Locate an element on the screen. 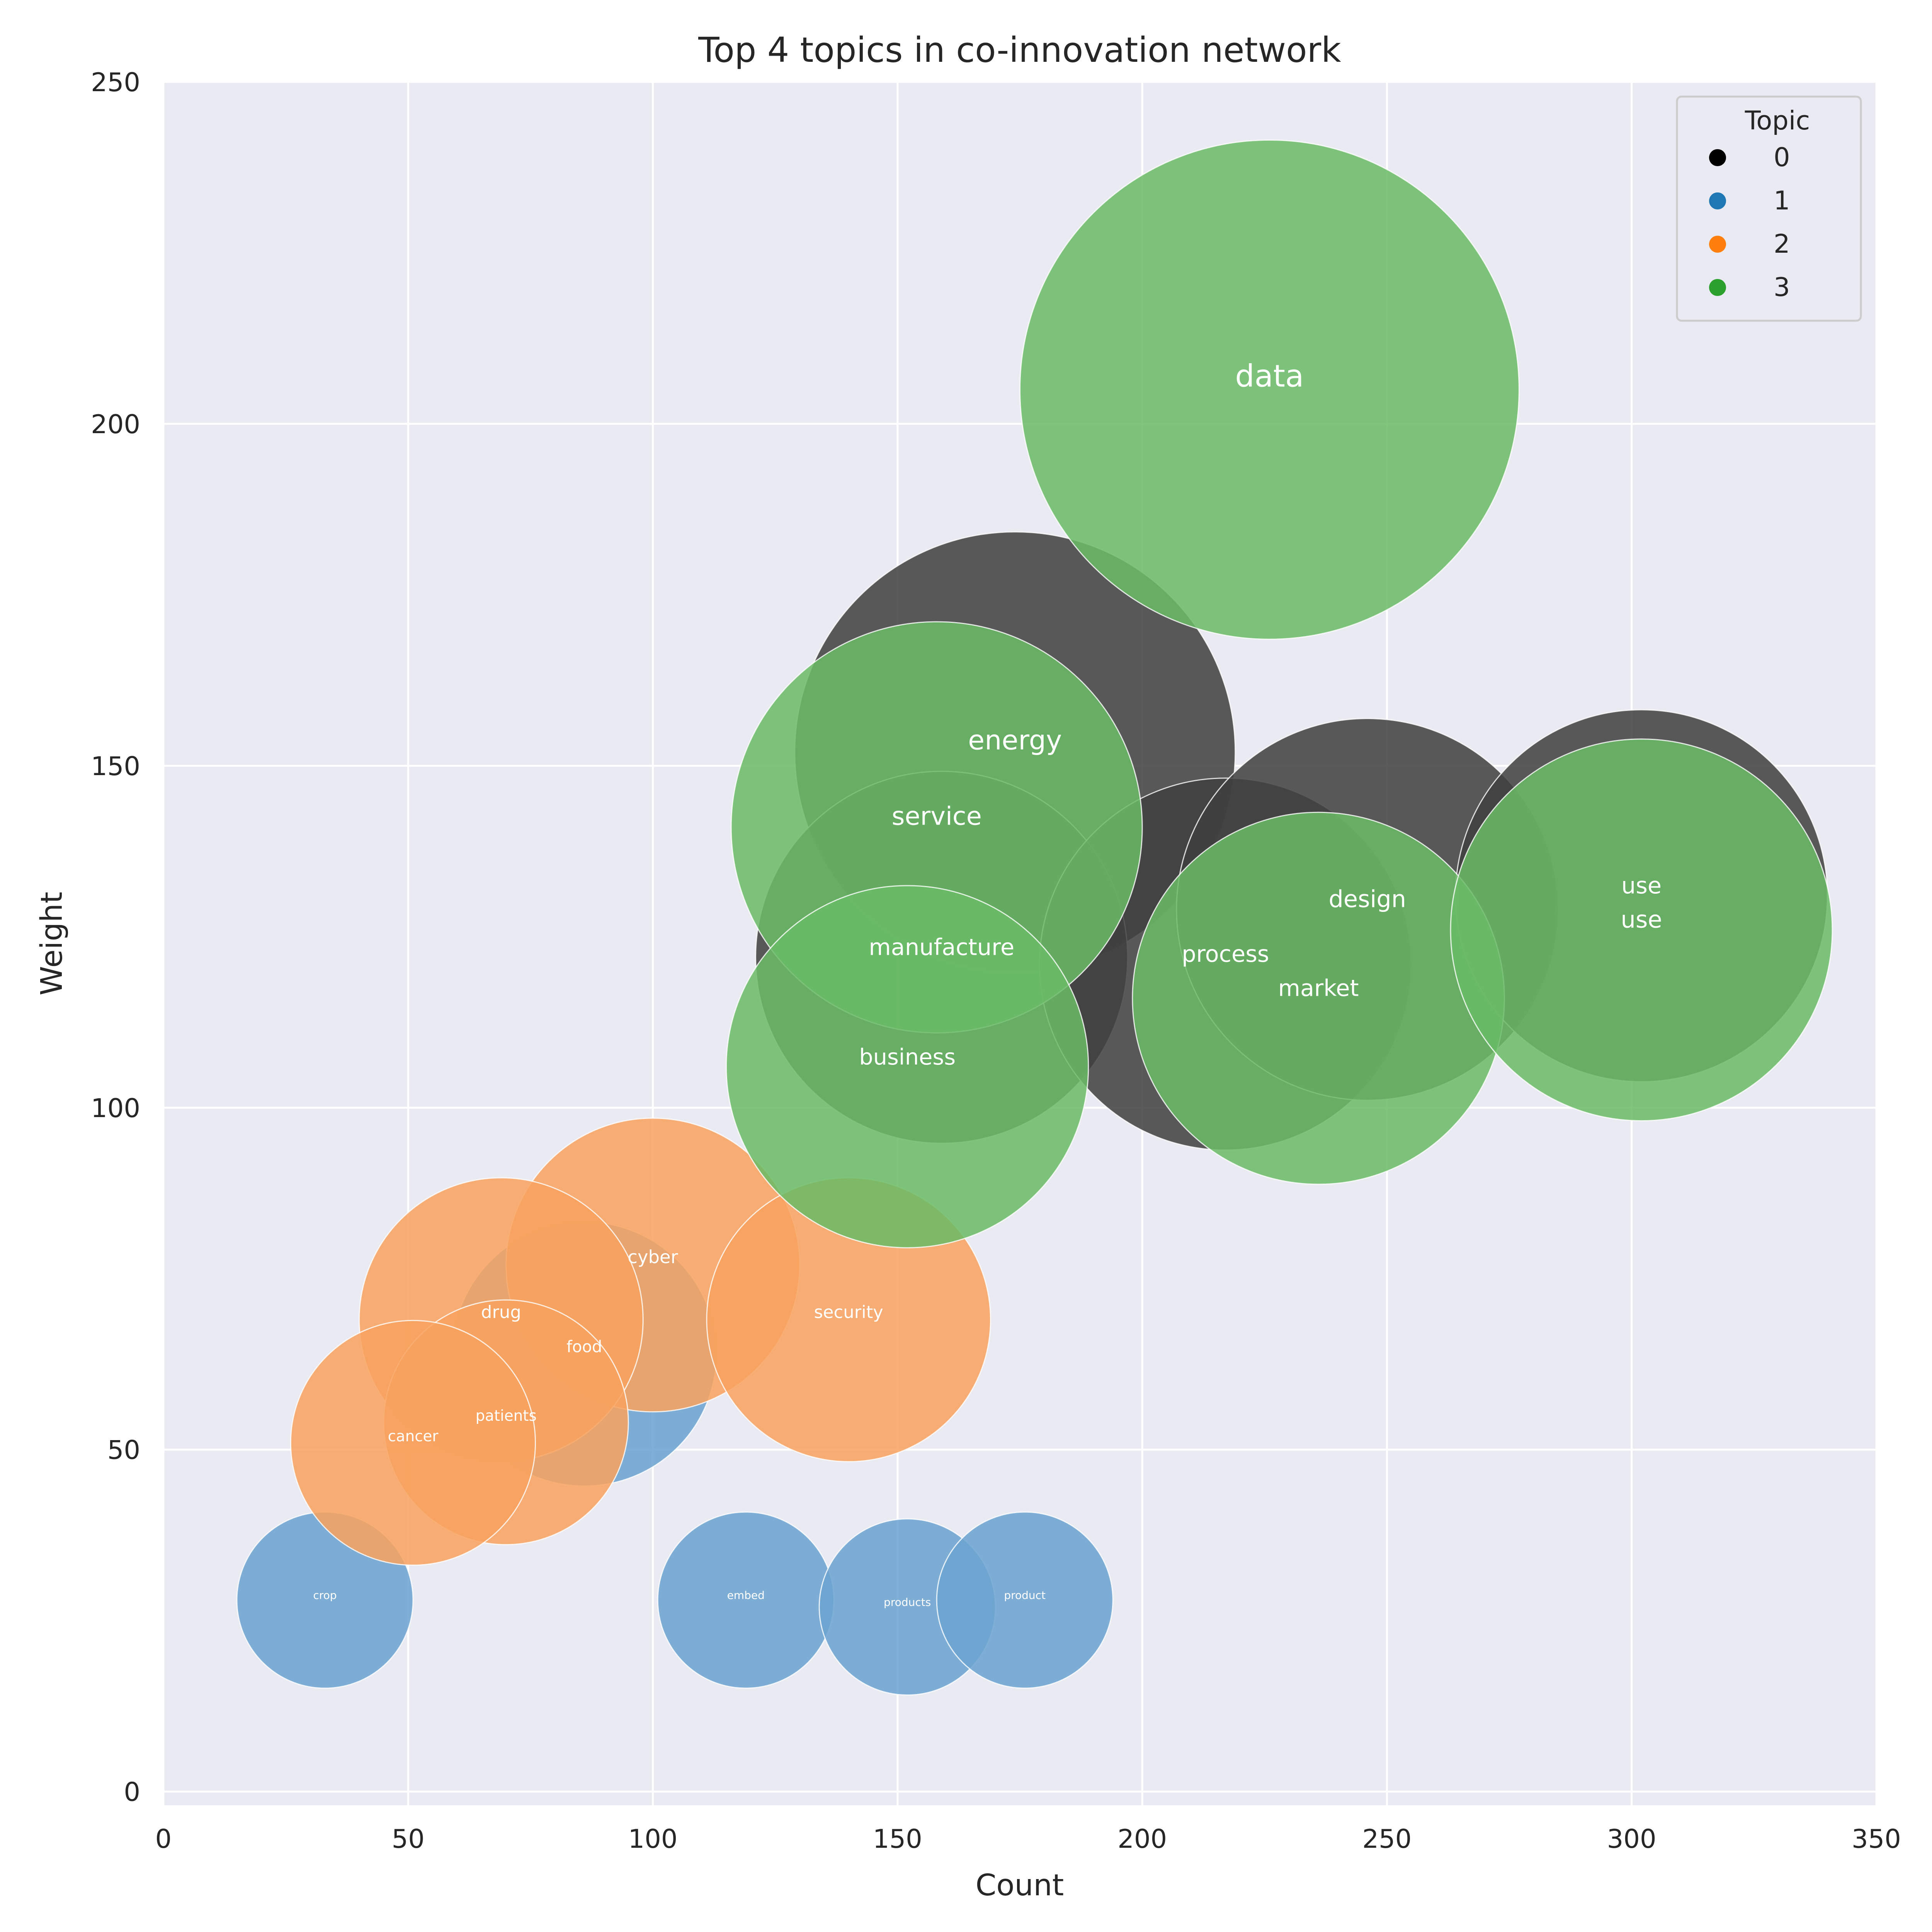  bubble-label-products: products is located at coordinates (907, 1602).